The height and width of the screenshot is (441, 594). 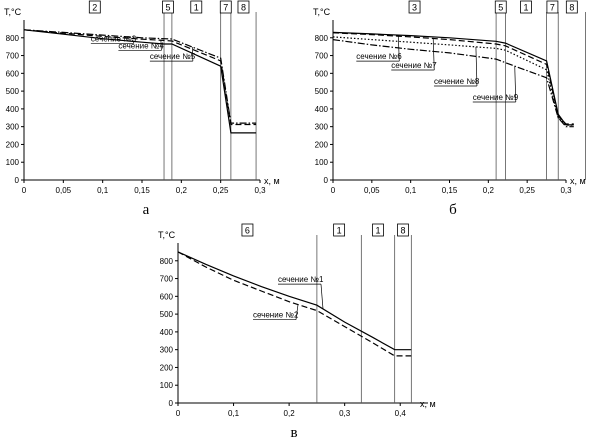 What do you see at coordinates (527, 190) in the screenshot?
I see `x-tick-label: 0,25` at bounding box center [527, 190].